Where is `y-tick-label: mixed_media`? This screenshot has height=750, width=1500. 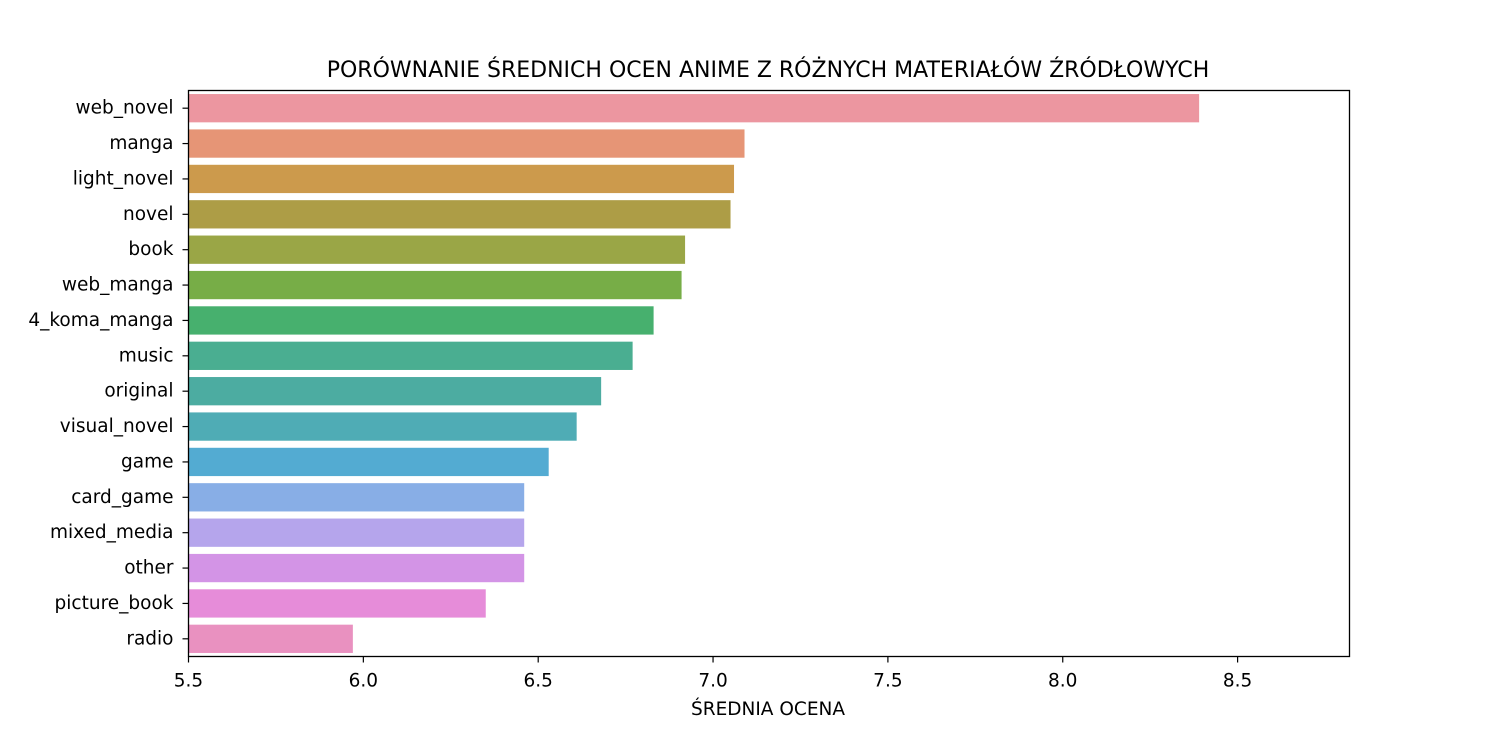
y-tick-label: mixed_media is located at coordinates (112, 532).